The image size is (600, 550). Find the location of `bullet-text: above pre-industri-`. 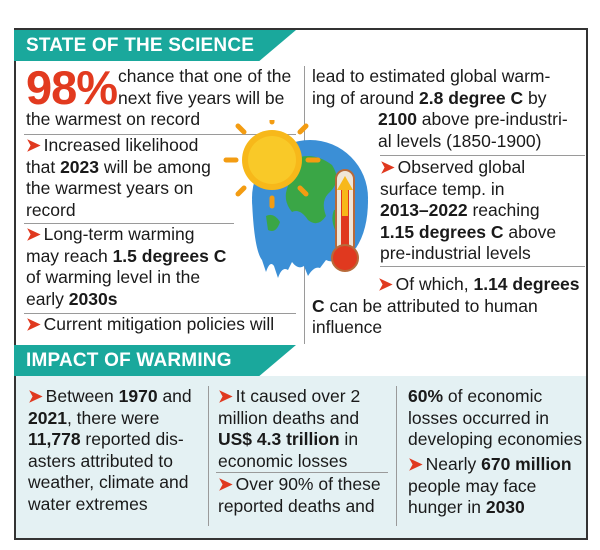

bullet-text: above pre-industri- is located at coordinates (492, 119).